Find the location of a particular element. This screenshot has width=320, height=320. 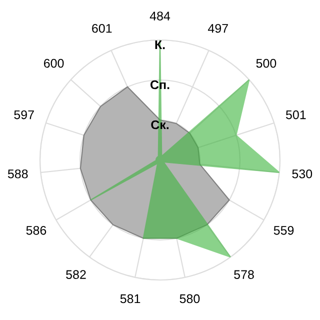

spoke-label: 501 is located at coordinates (296, 115).